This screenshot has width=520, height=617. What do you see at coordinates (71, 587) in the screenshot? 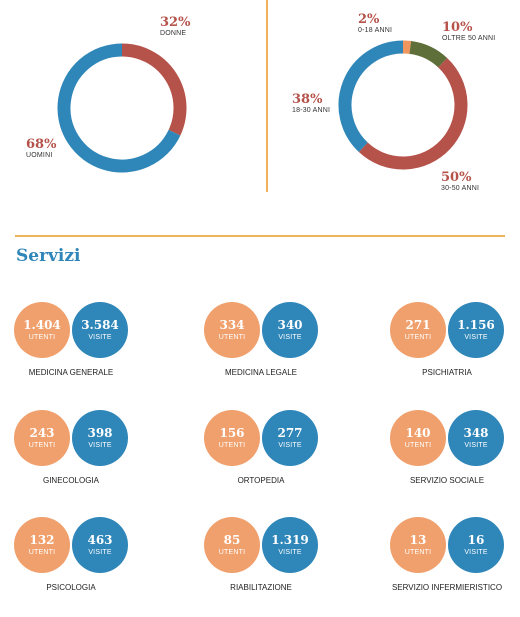
I see `service-name: PSICOLOGIA` at bounding box center [71, 587].